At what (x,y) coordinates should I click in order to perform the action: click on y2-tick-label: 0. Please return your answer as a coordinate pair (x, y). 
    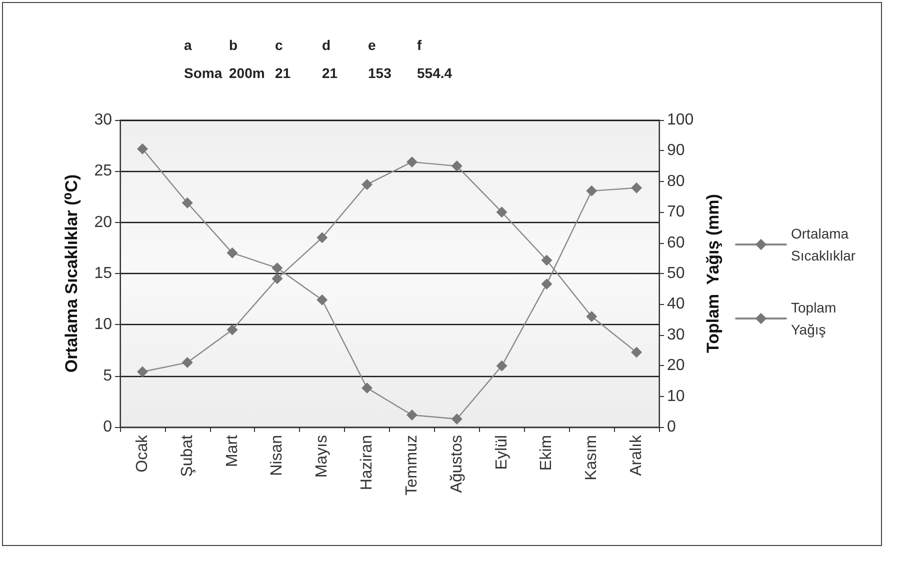
    Looking at the image, I should click on (671, 427).